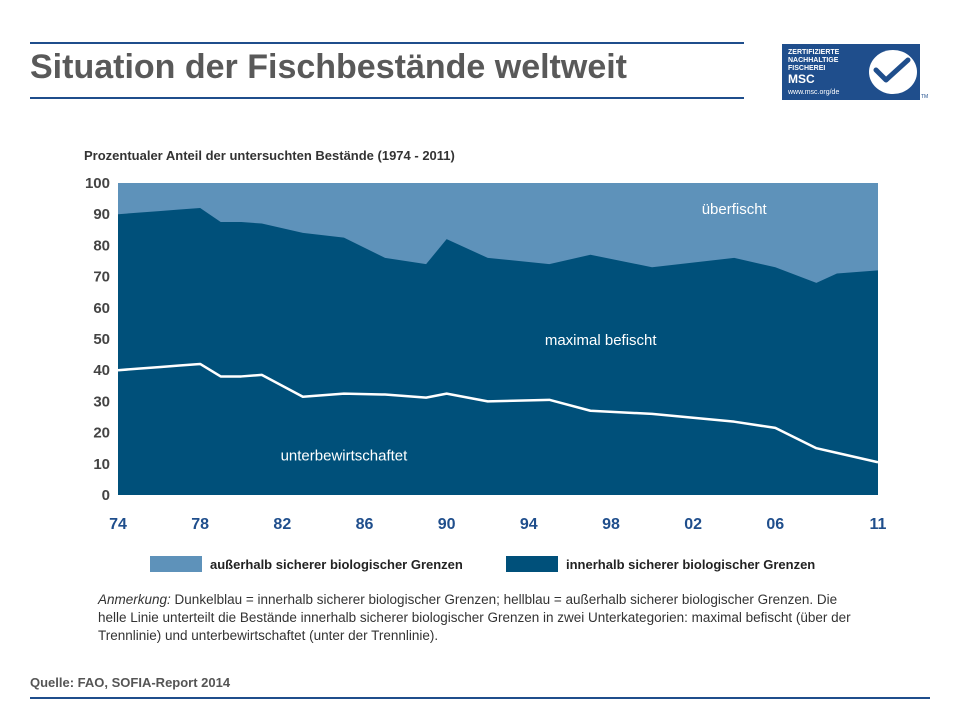  Describe the element at coordinates (101, 370) in the screenshot. I see `y-tick-label: 40` at that location.